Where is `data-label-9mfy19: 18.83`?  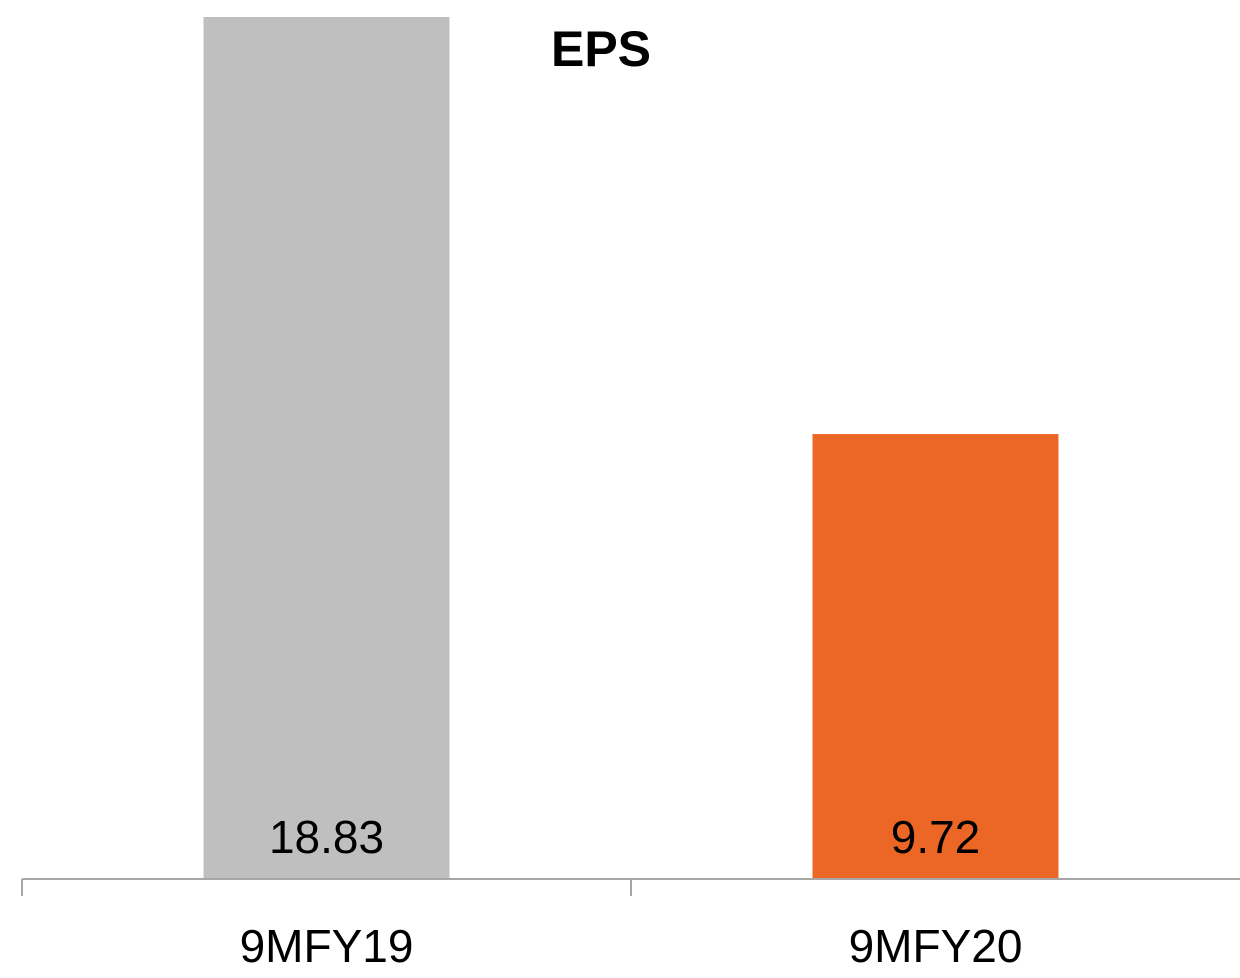
data-label-9mfy19: 18.83 is located at coordinates (326, 837).